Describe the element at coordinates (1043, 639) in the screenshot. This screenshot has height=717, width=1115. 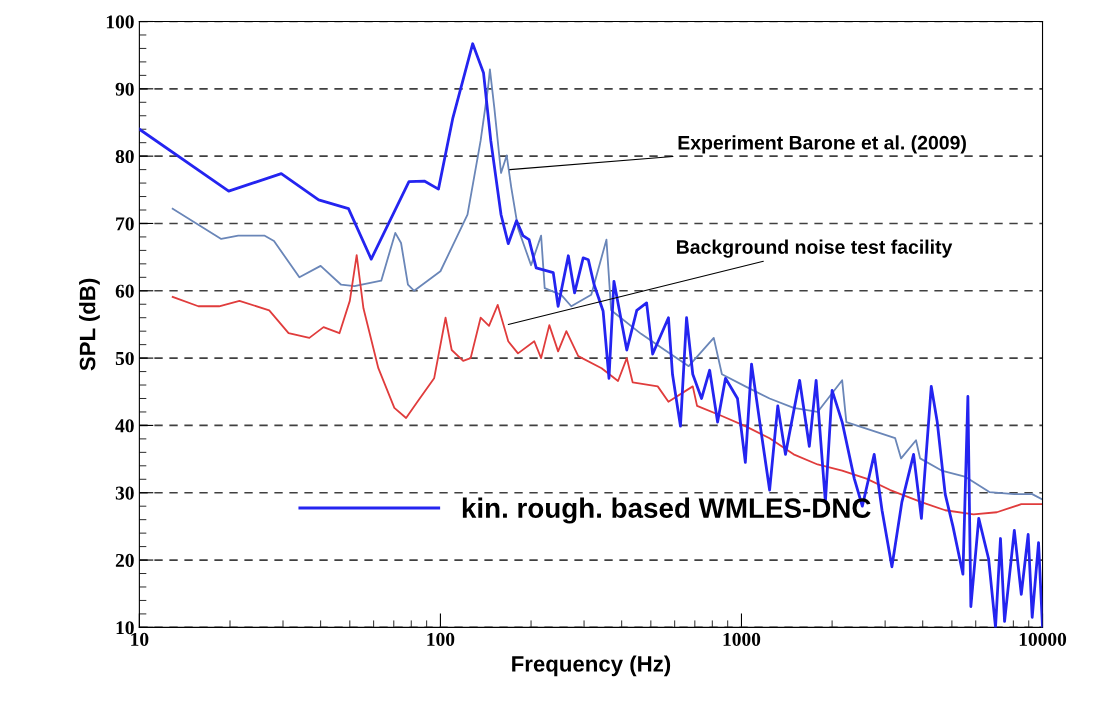
I see `x-tick-label: 10000` at that location.